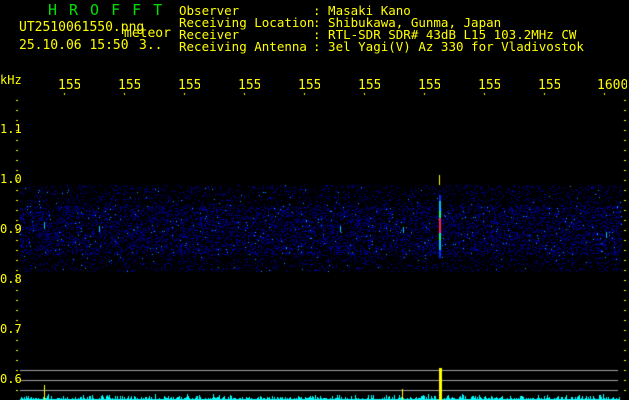 This screenshot has width=629, height=400. I want to click on y-tick-label: 1.1, so click(11, 129).